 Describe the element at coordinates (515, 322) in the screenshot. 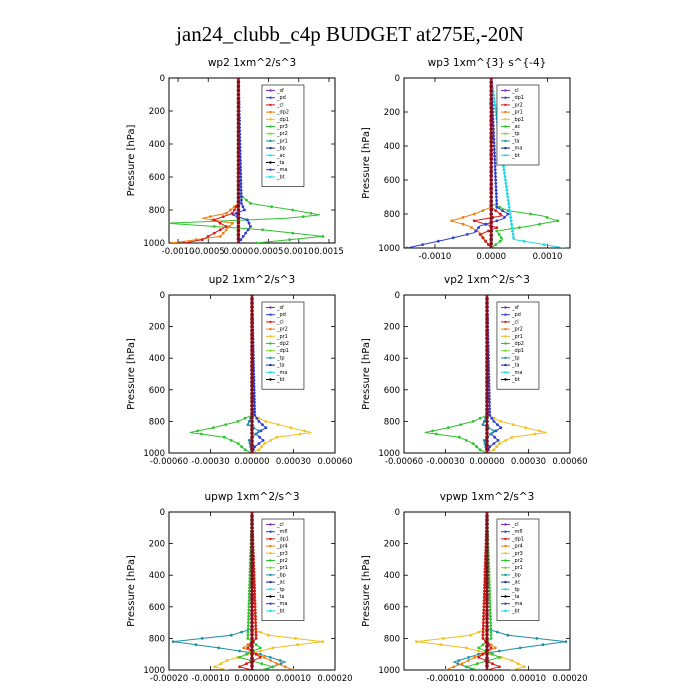

I see `legend-label: _cl` at that location.